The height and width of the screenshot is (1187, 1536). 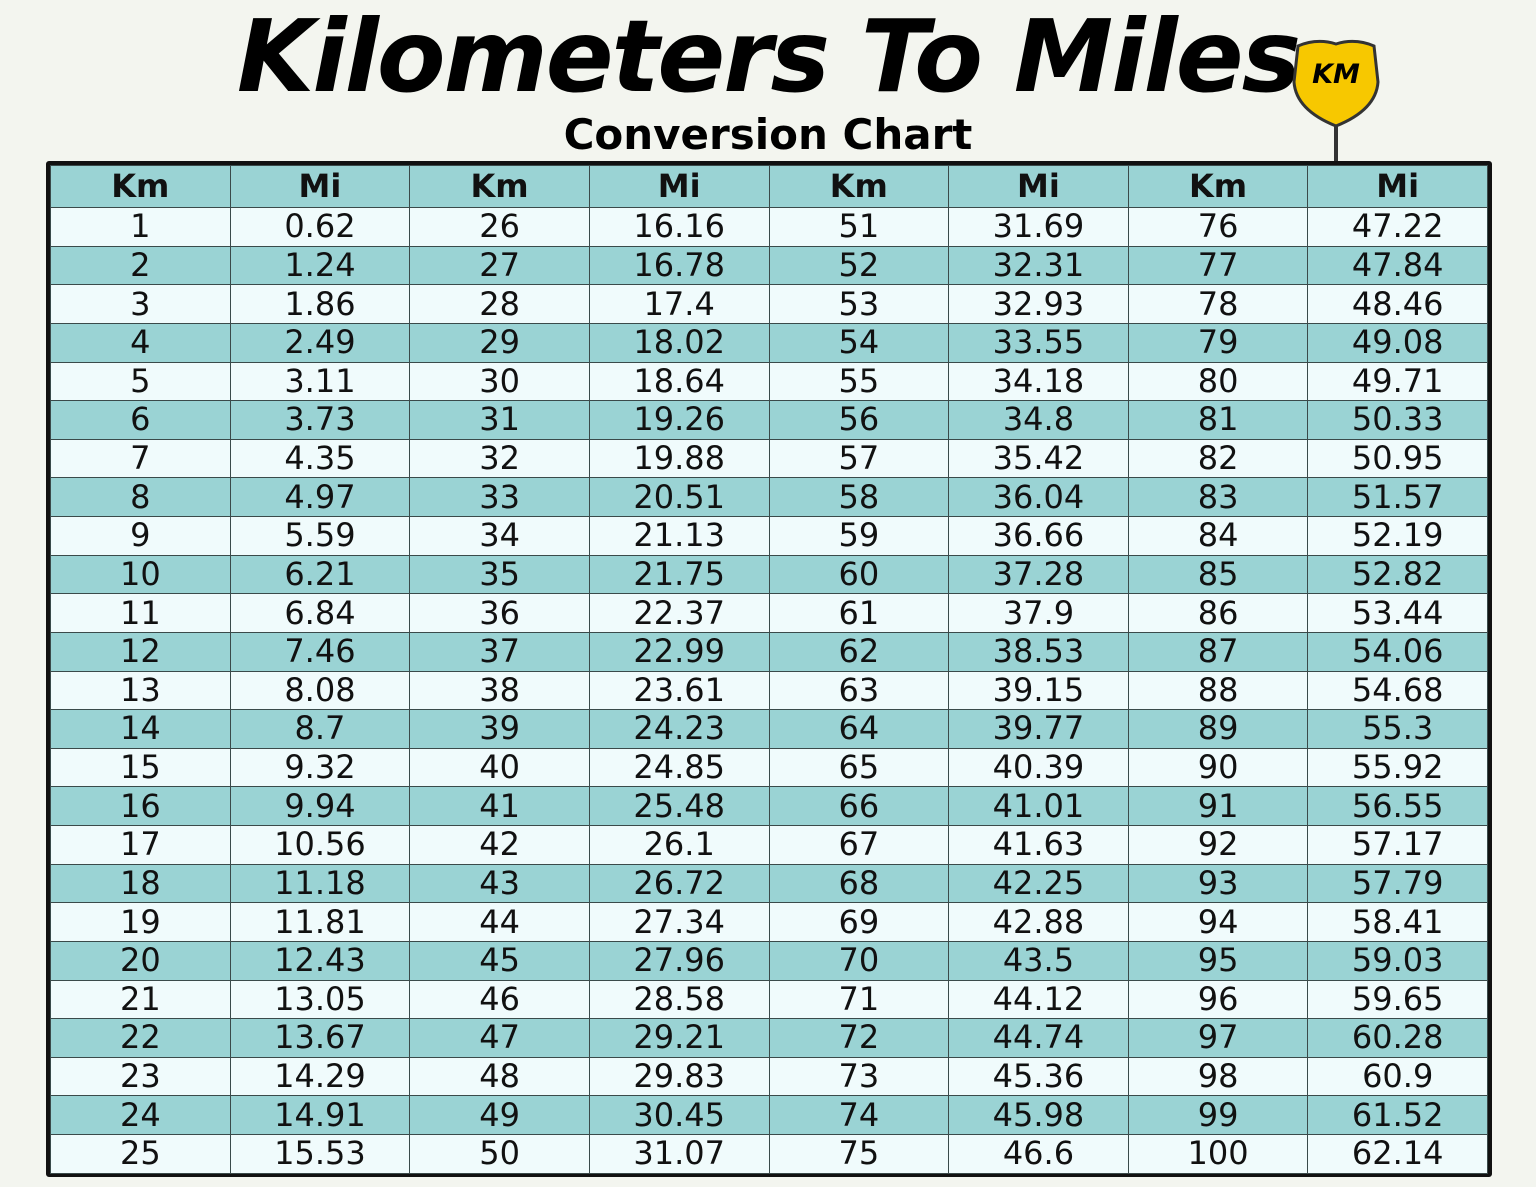 I want to click on mi-cell: 62.14, so click(x=1397, y=1154).